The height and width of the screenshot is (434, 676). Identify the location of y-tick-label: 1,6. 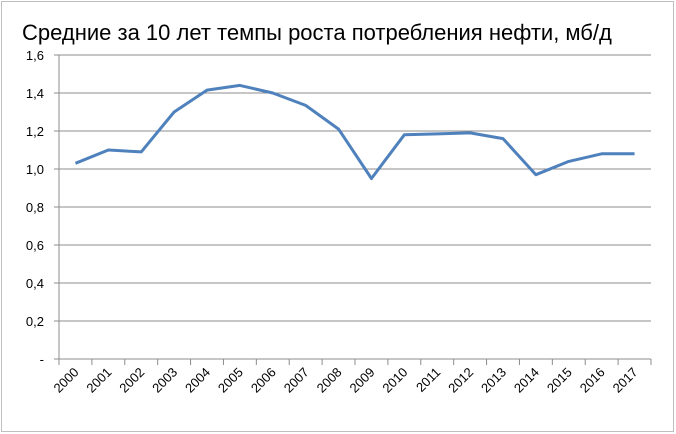
(35, 55).